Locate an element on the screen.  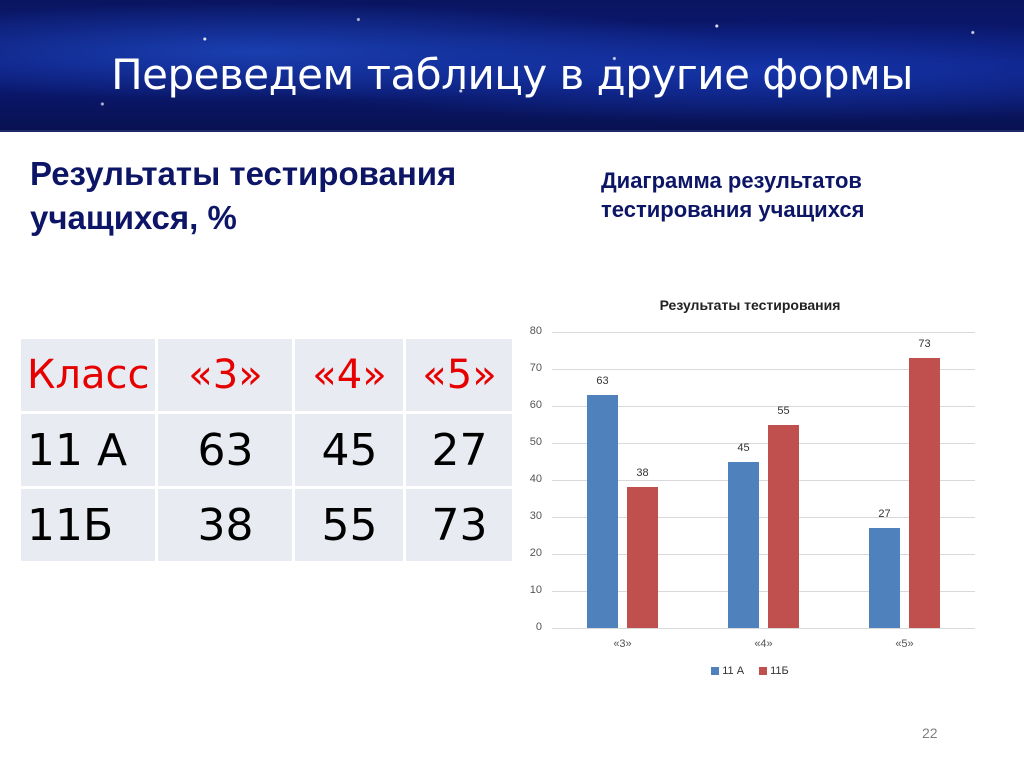
table-cell: 55 is located at coordinates (349, 525).